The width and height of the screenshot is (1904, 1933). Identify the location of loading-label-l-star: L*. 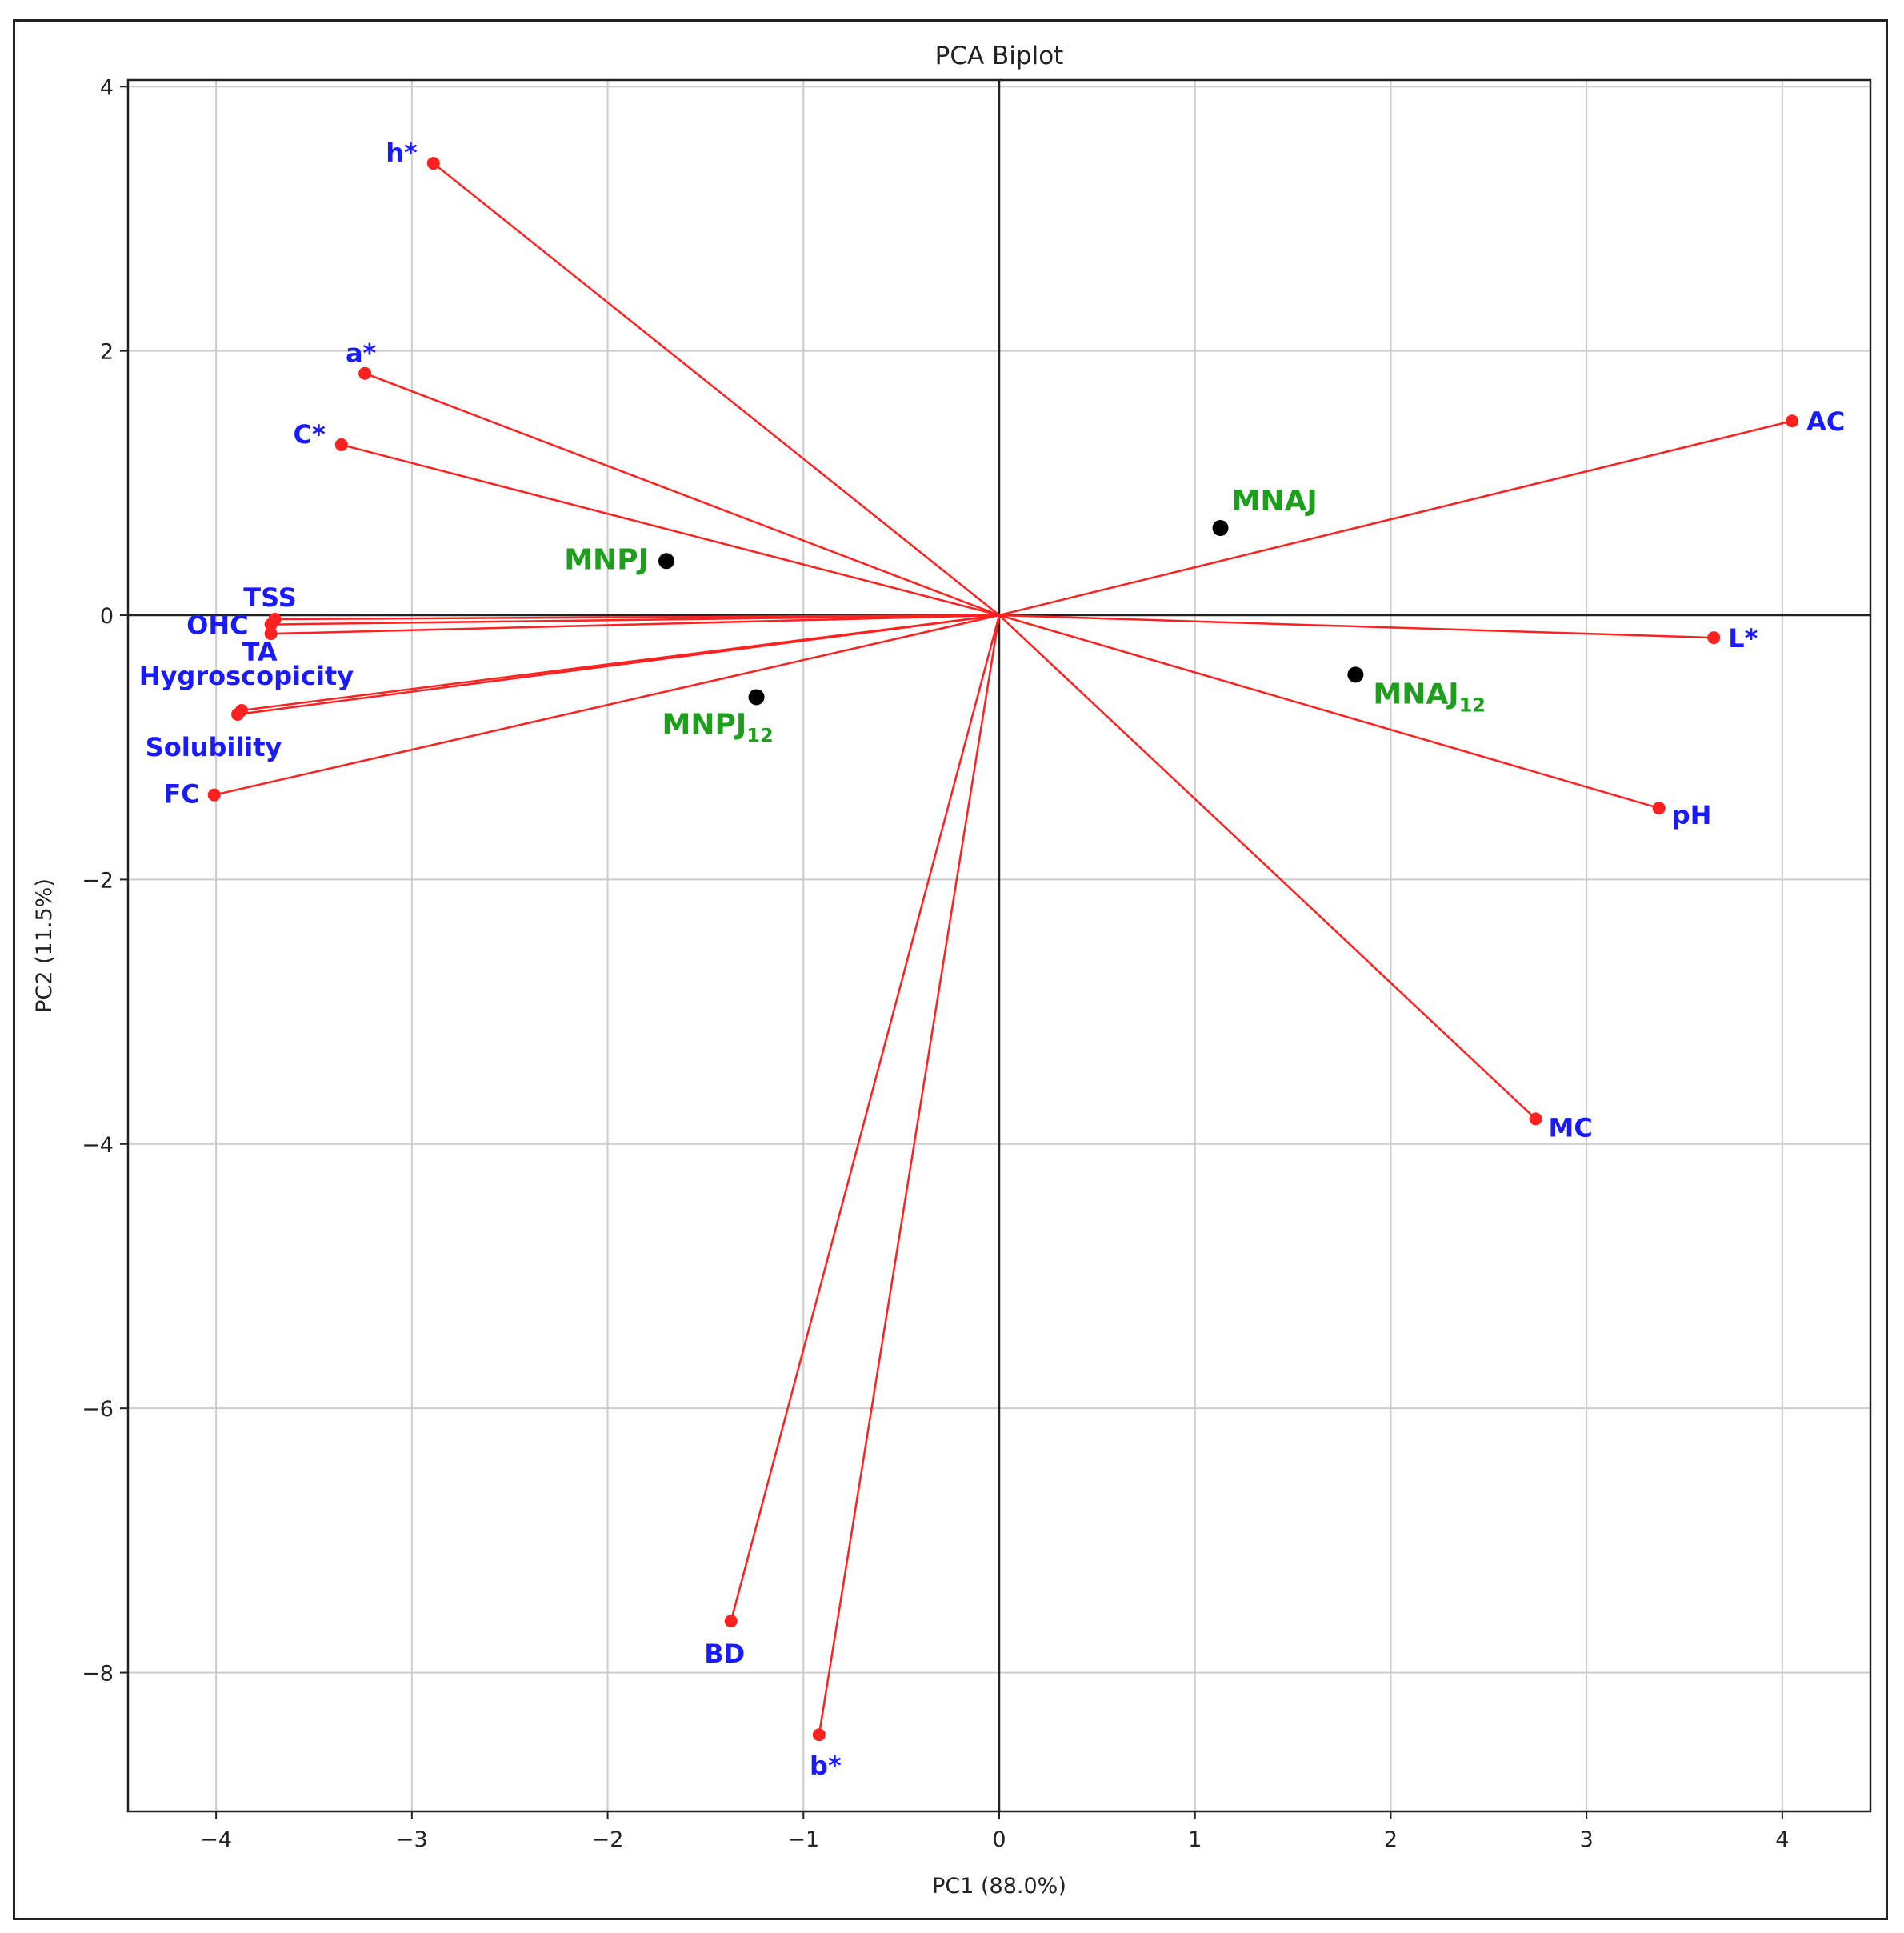
(1743, 638).